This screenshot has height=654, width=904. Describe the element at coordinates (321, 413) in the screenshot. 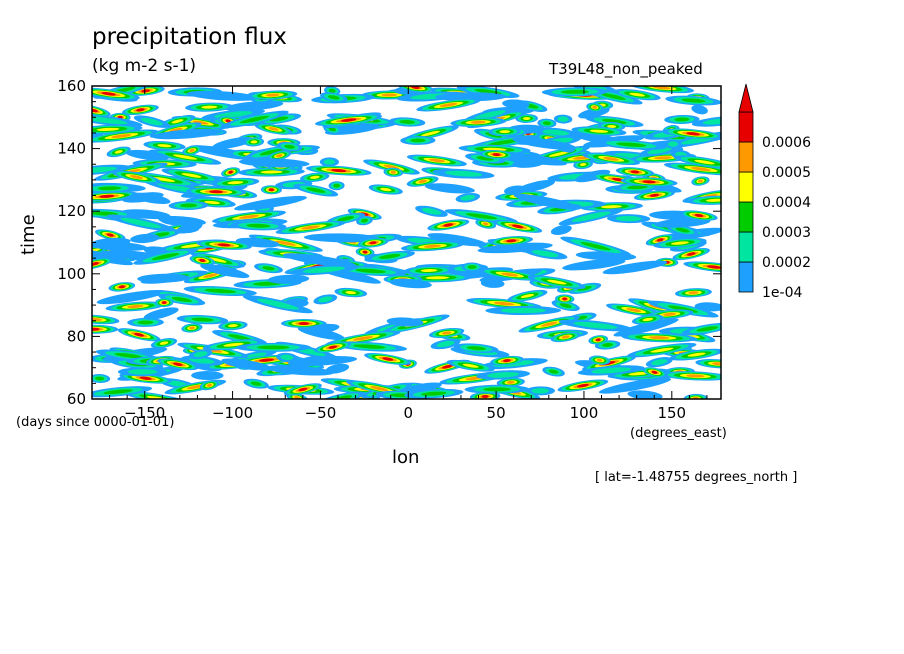

I see `x-tick-label: −50` at that location.